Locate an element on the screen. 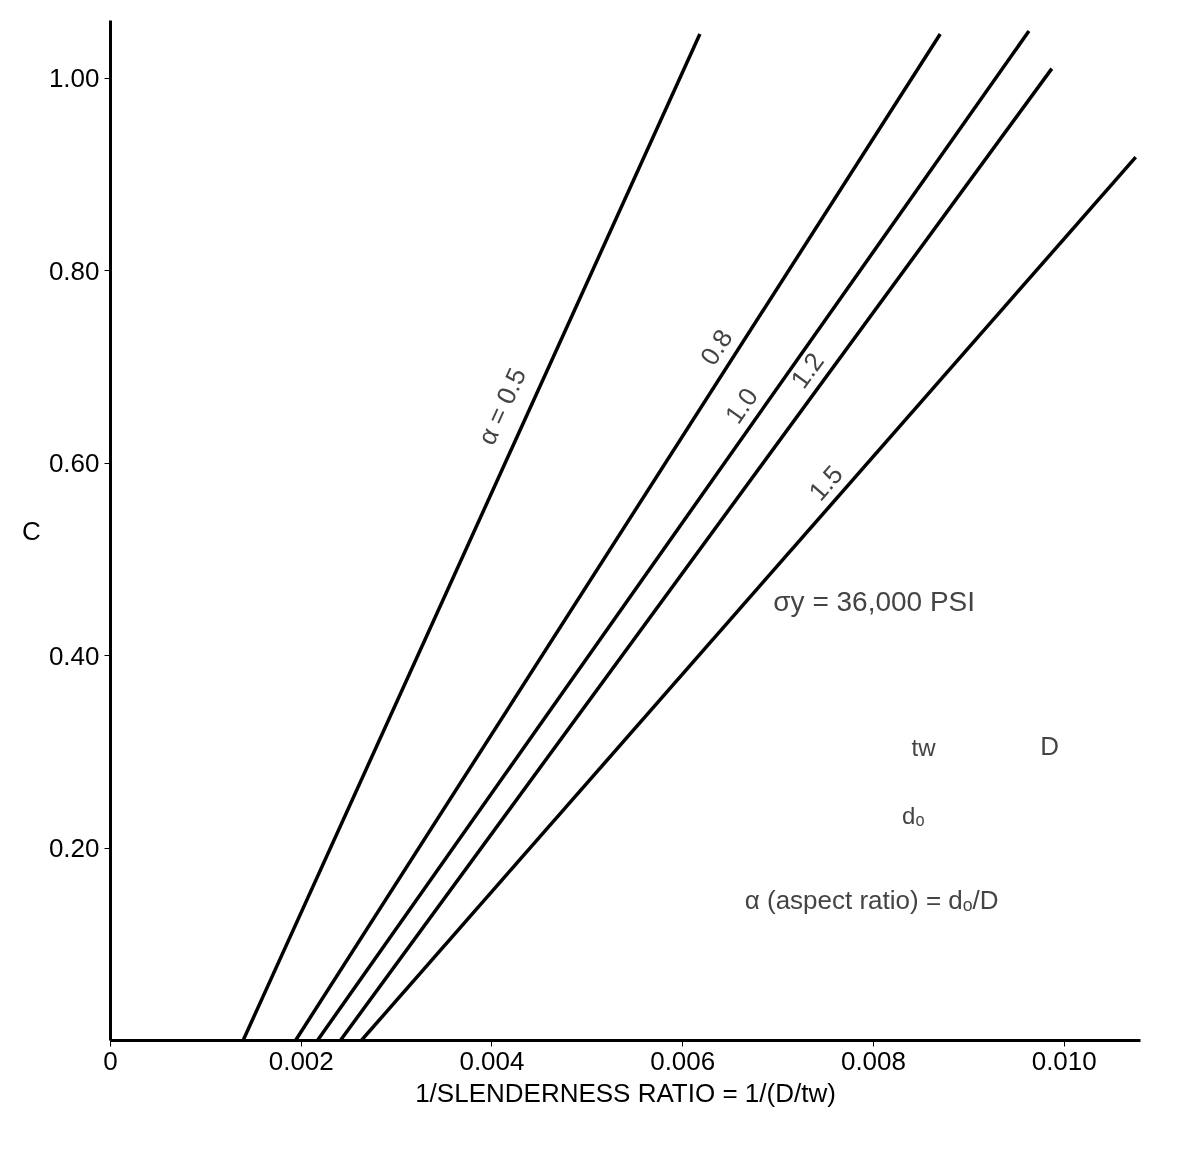 The height and width of the screenshot is (1170, 1198). annotation: σy = 36,000 PSI is located at coordinates (874, 602).